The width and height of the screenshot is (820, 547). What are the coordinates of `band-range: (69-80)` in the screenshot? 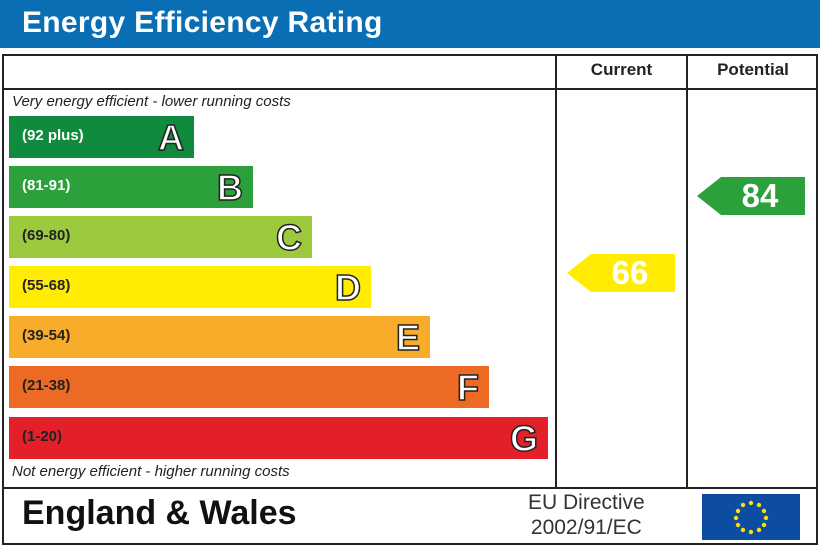 It's located at (46, 235).